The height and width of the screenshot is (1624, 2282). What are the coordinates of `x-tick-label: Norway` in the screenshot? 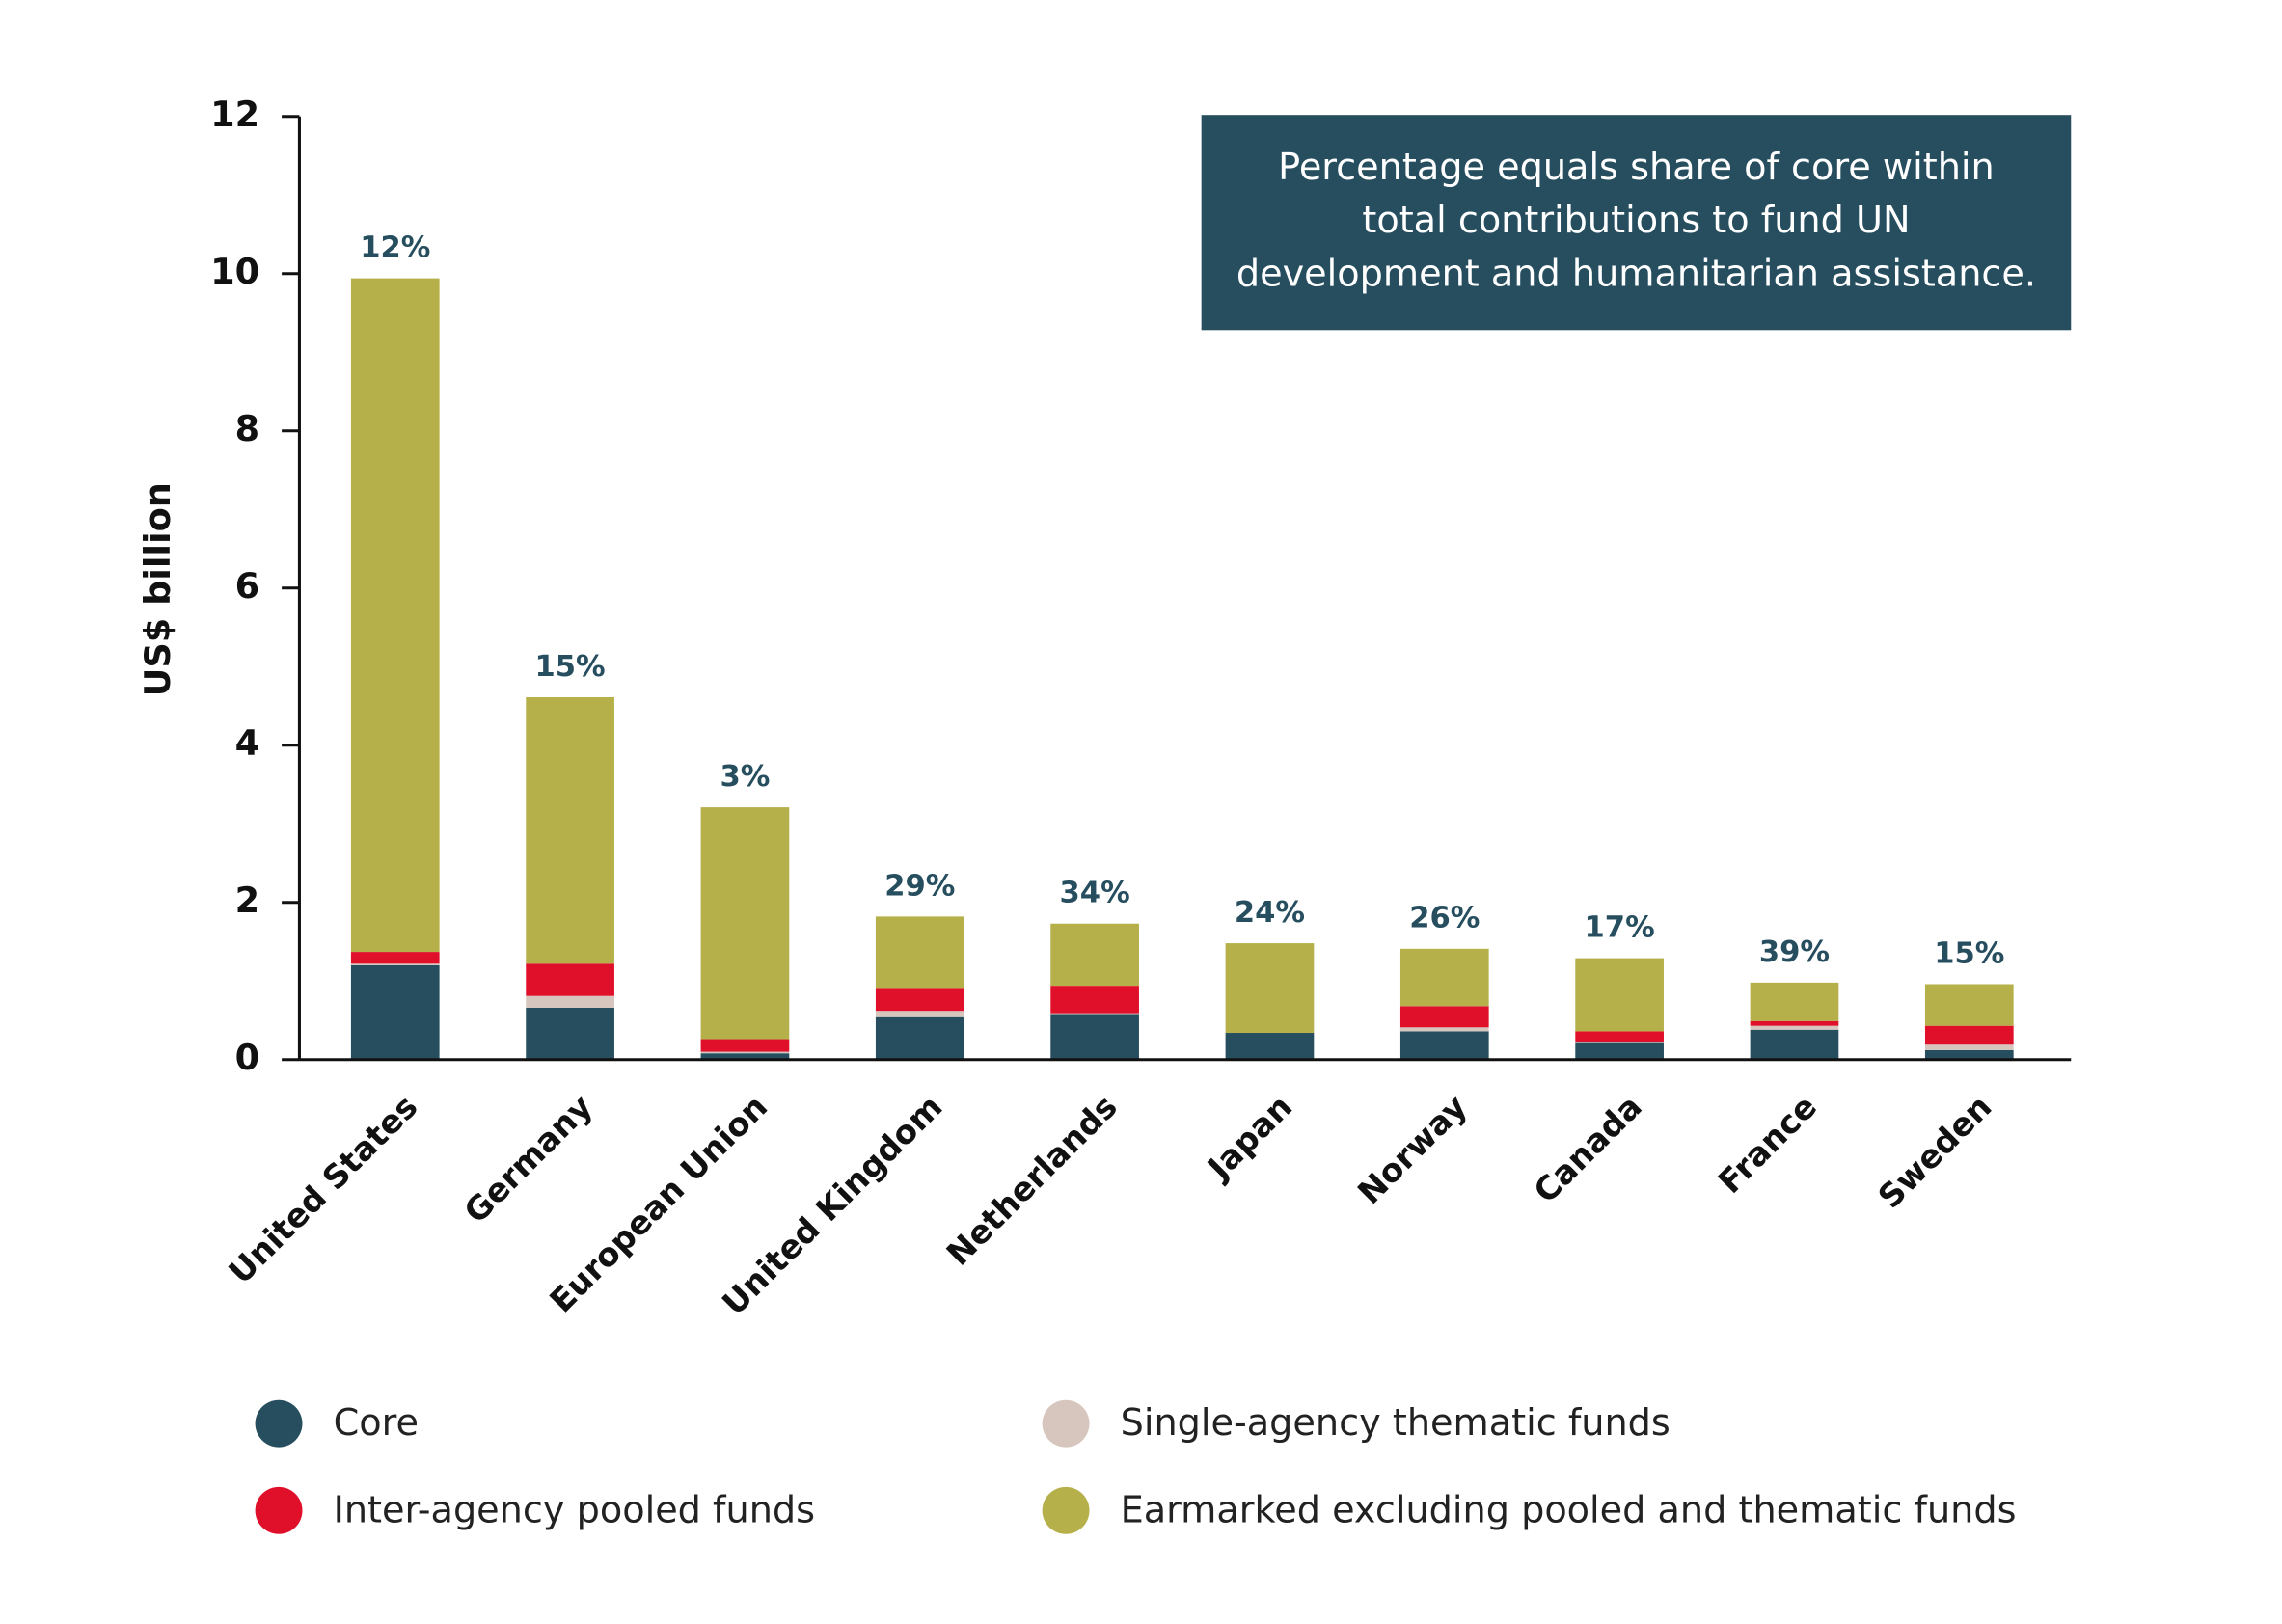 It's located at (1412, 1149).